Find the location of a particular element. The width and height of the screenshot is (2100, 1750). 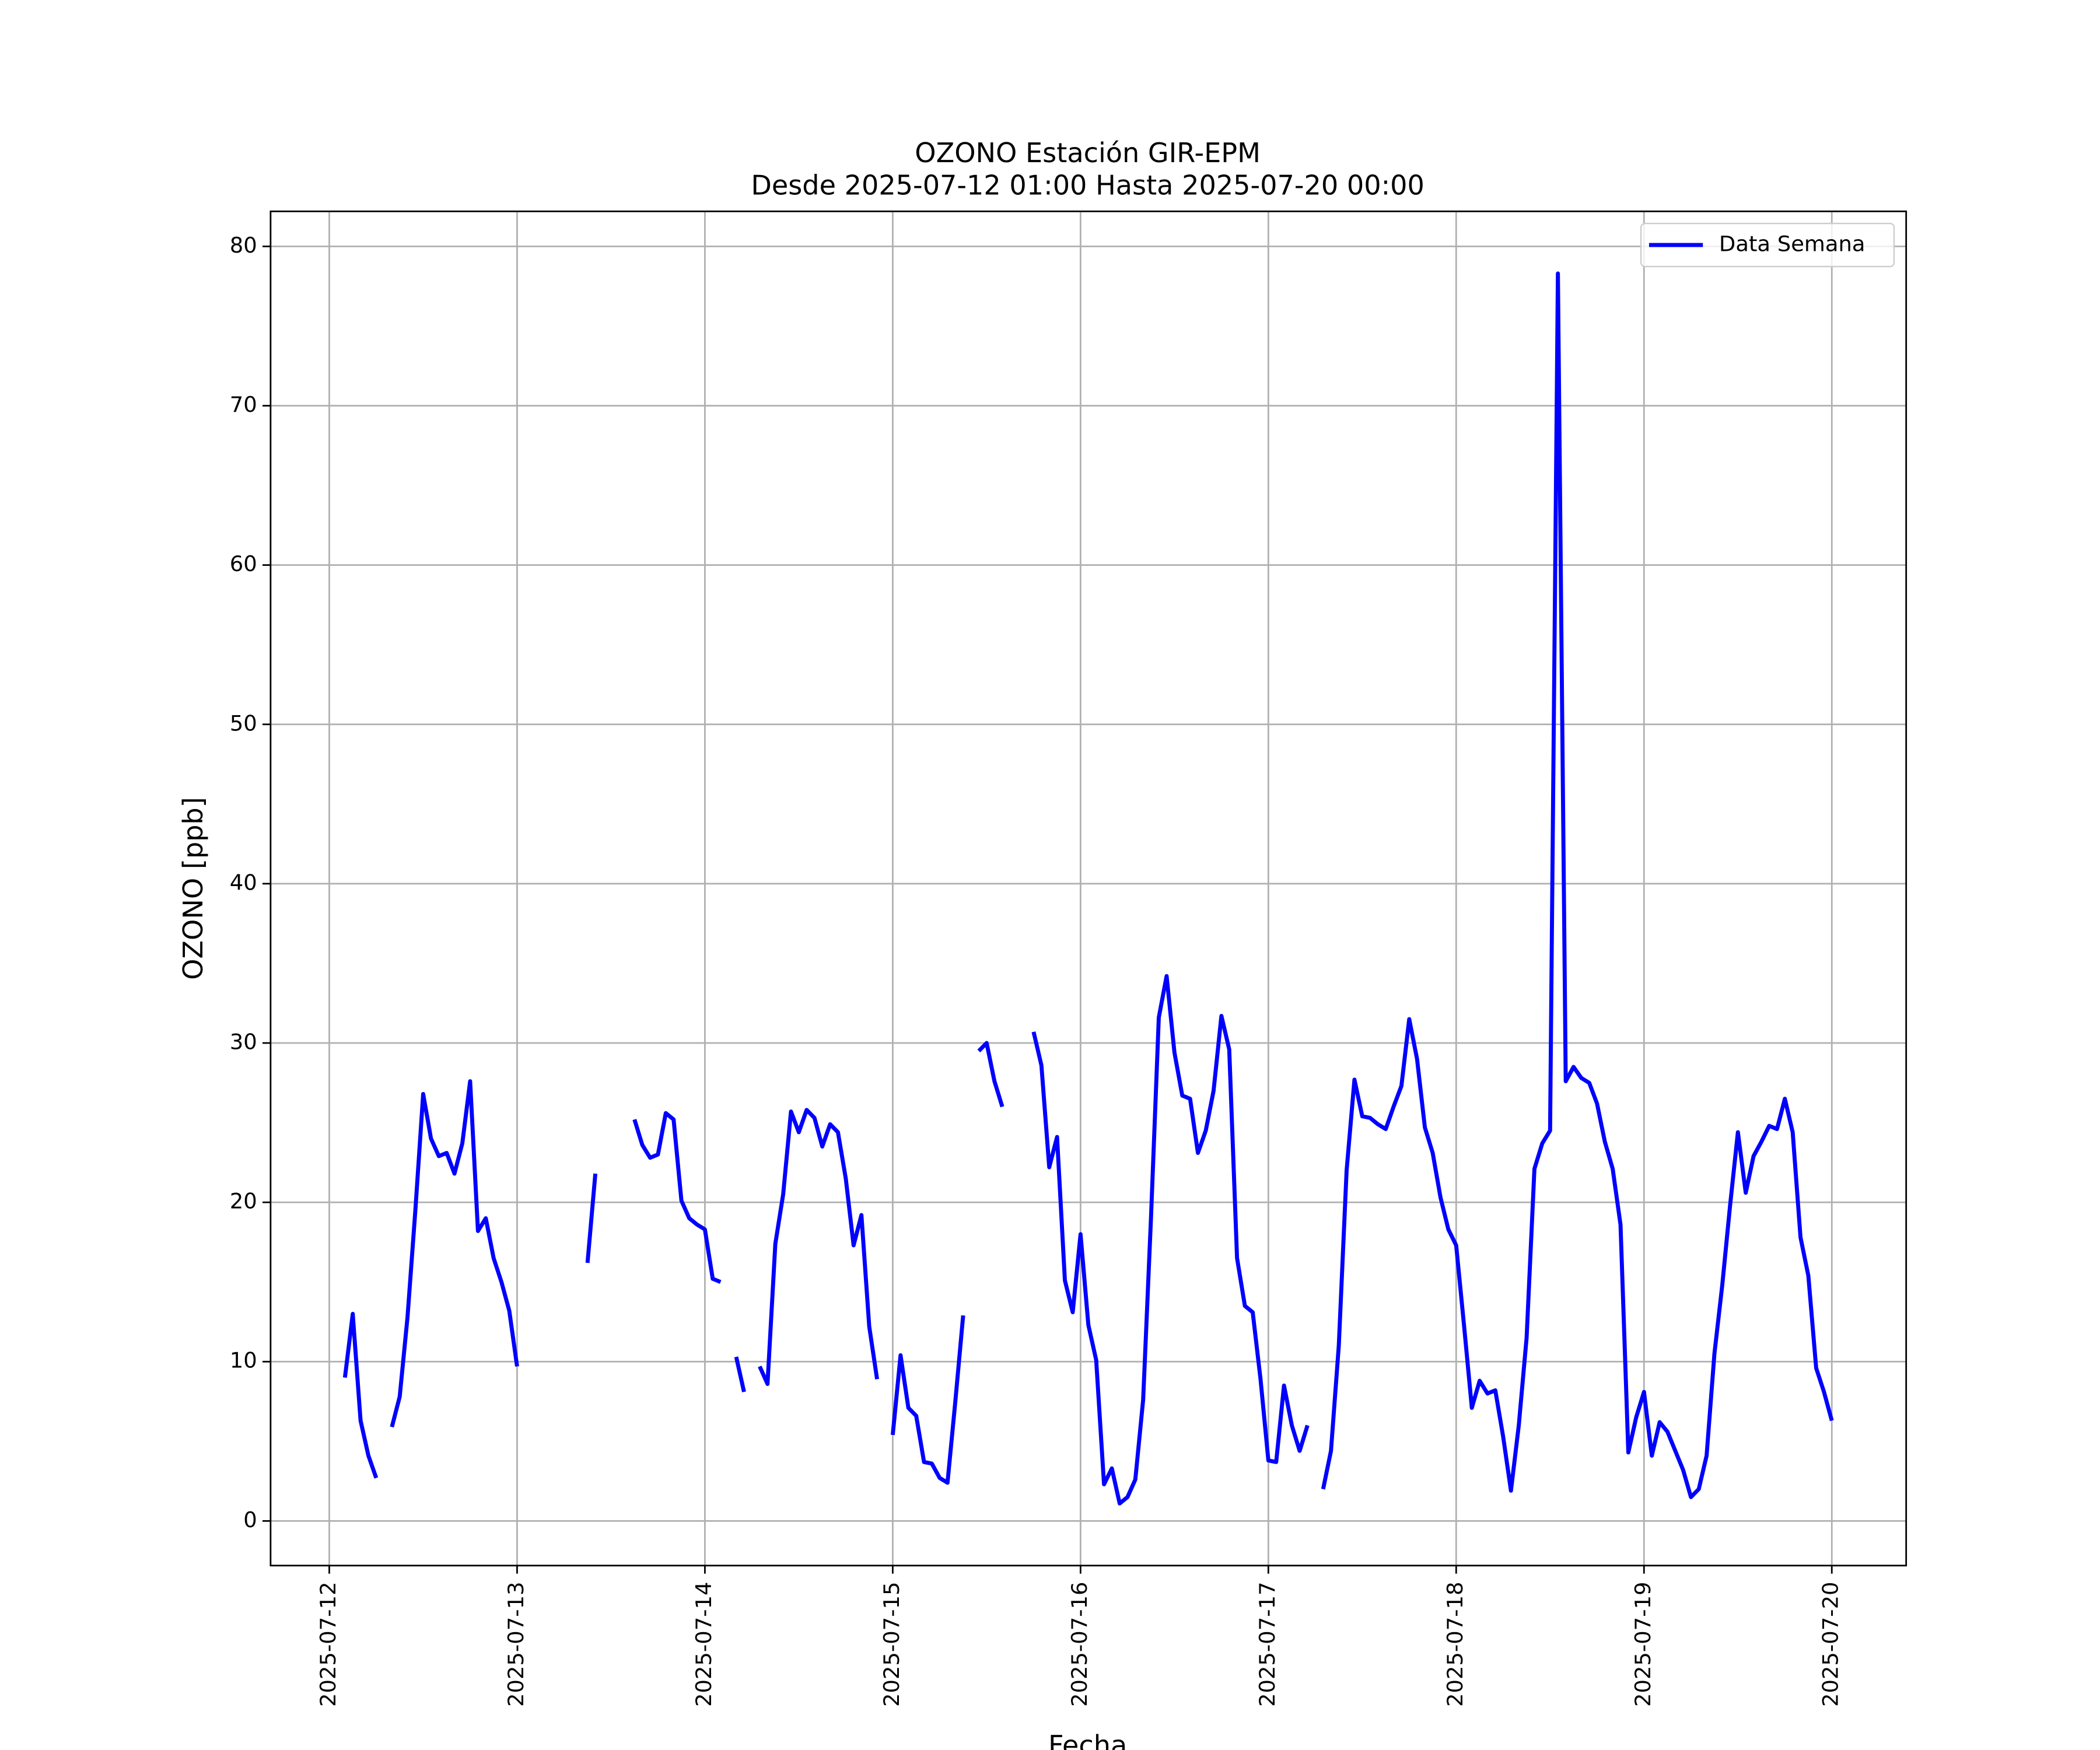

legend-box is located at coordinates (1767, 245).